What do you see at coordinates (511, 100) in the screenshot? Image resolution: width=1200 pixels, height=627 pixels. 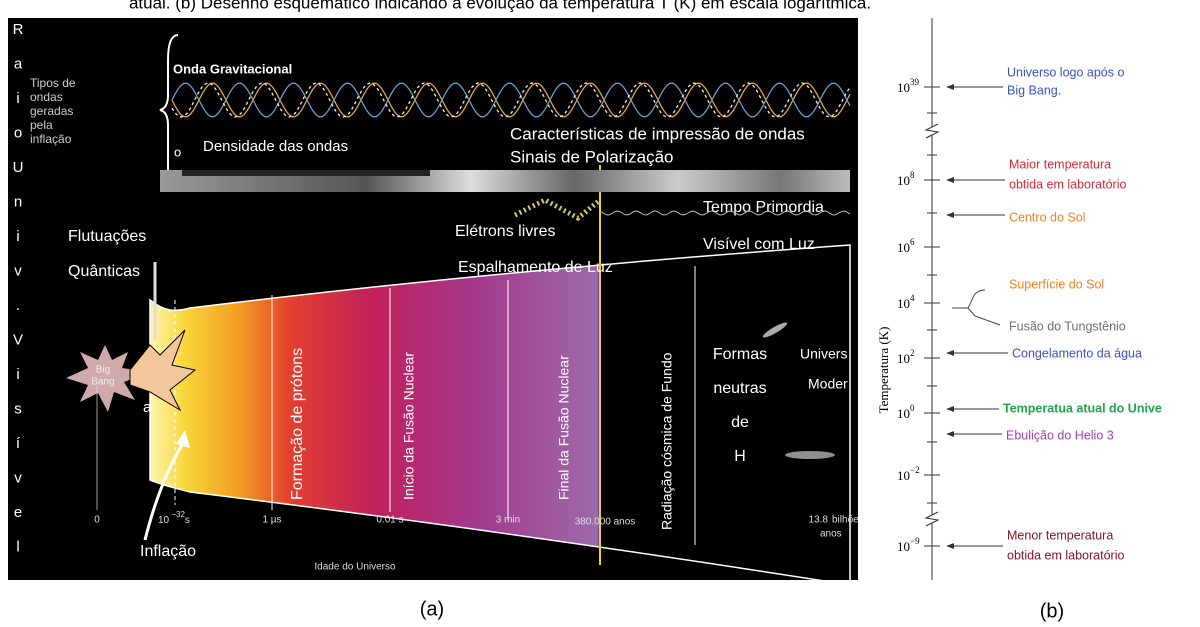 I see `wave` at bounding box center [511, 100].